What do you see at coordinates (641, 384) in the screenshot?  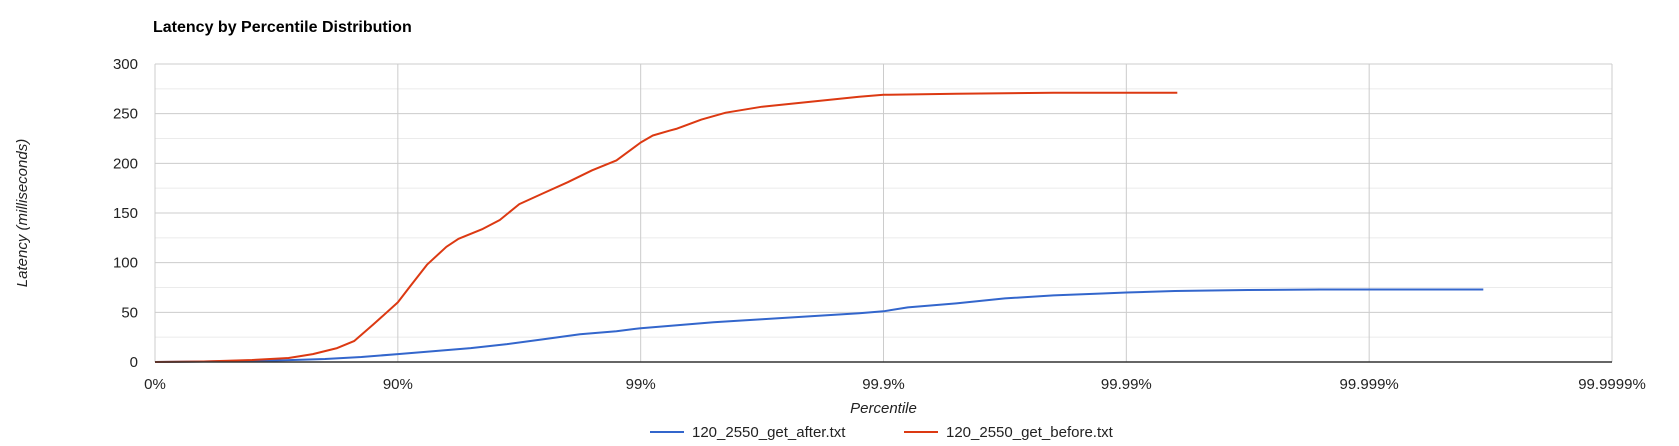 I see `x-tick-label: 99%` at bounding box center [641, 384].